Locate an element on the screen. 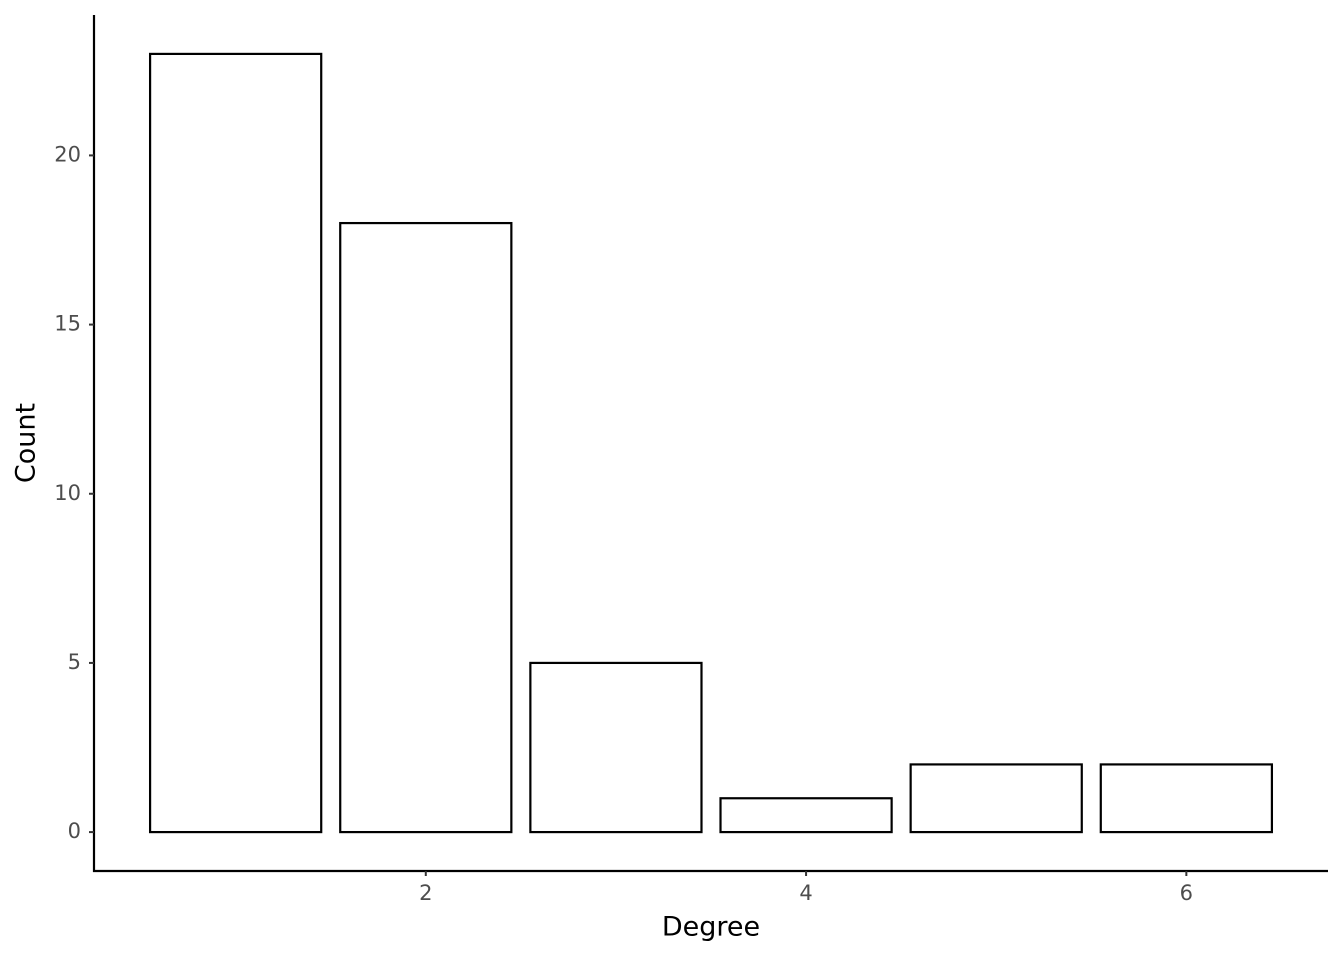  x-tick-label: 6 is located at coordinates (1186, 893).